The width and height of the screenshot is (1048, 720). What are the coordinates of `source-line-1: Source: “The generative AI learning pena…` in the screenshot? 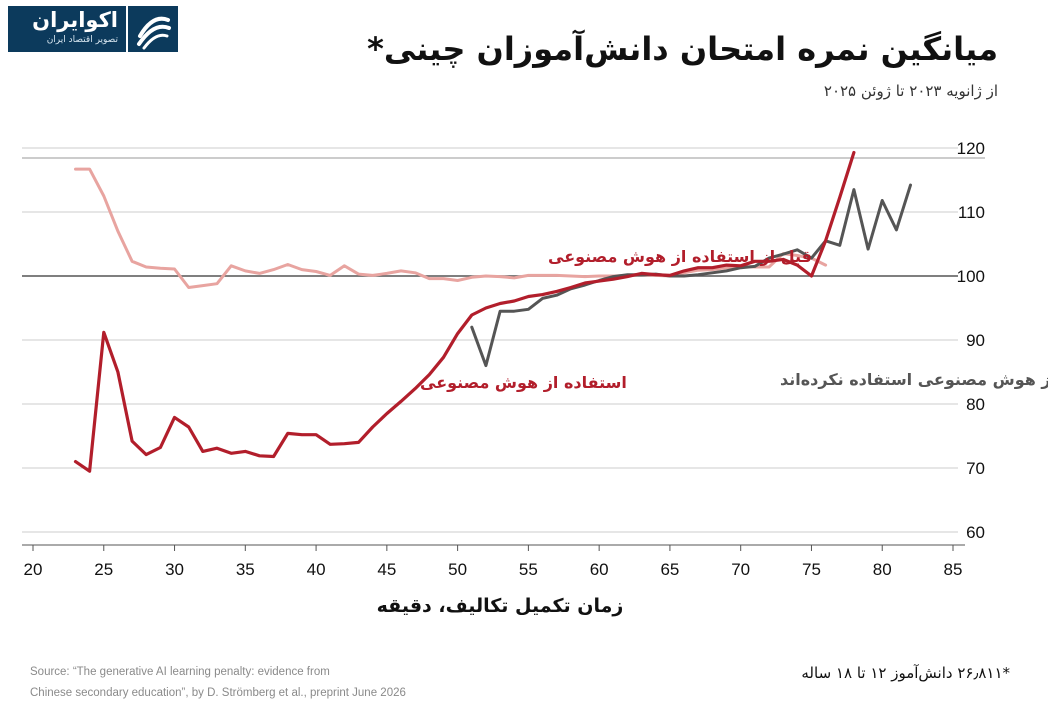 It's located at (180, 672).